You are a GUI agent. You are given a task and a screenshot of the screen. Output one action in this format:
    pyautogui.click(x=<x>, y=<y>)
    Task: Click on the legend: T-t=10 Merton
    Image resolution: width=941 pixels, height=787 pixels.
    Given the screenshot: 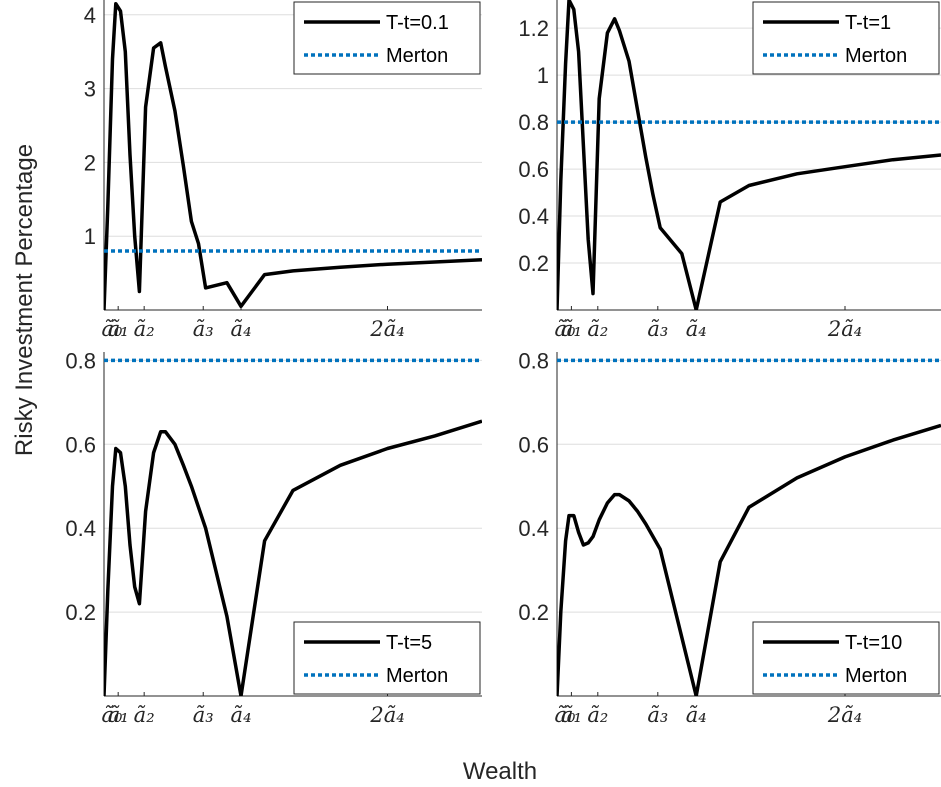 What is the action you would take?
    pyautogui.click(x=846, y=658)
    